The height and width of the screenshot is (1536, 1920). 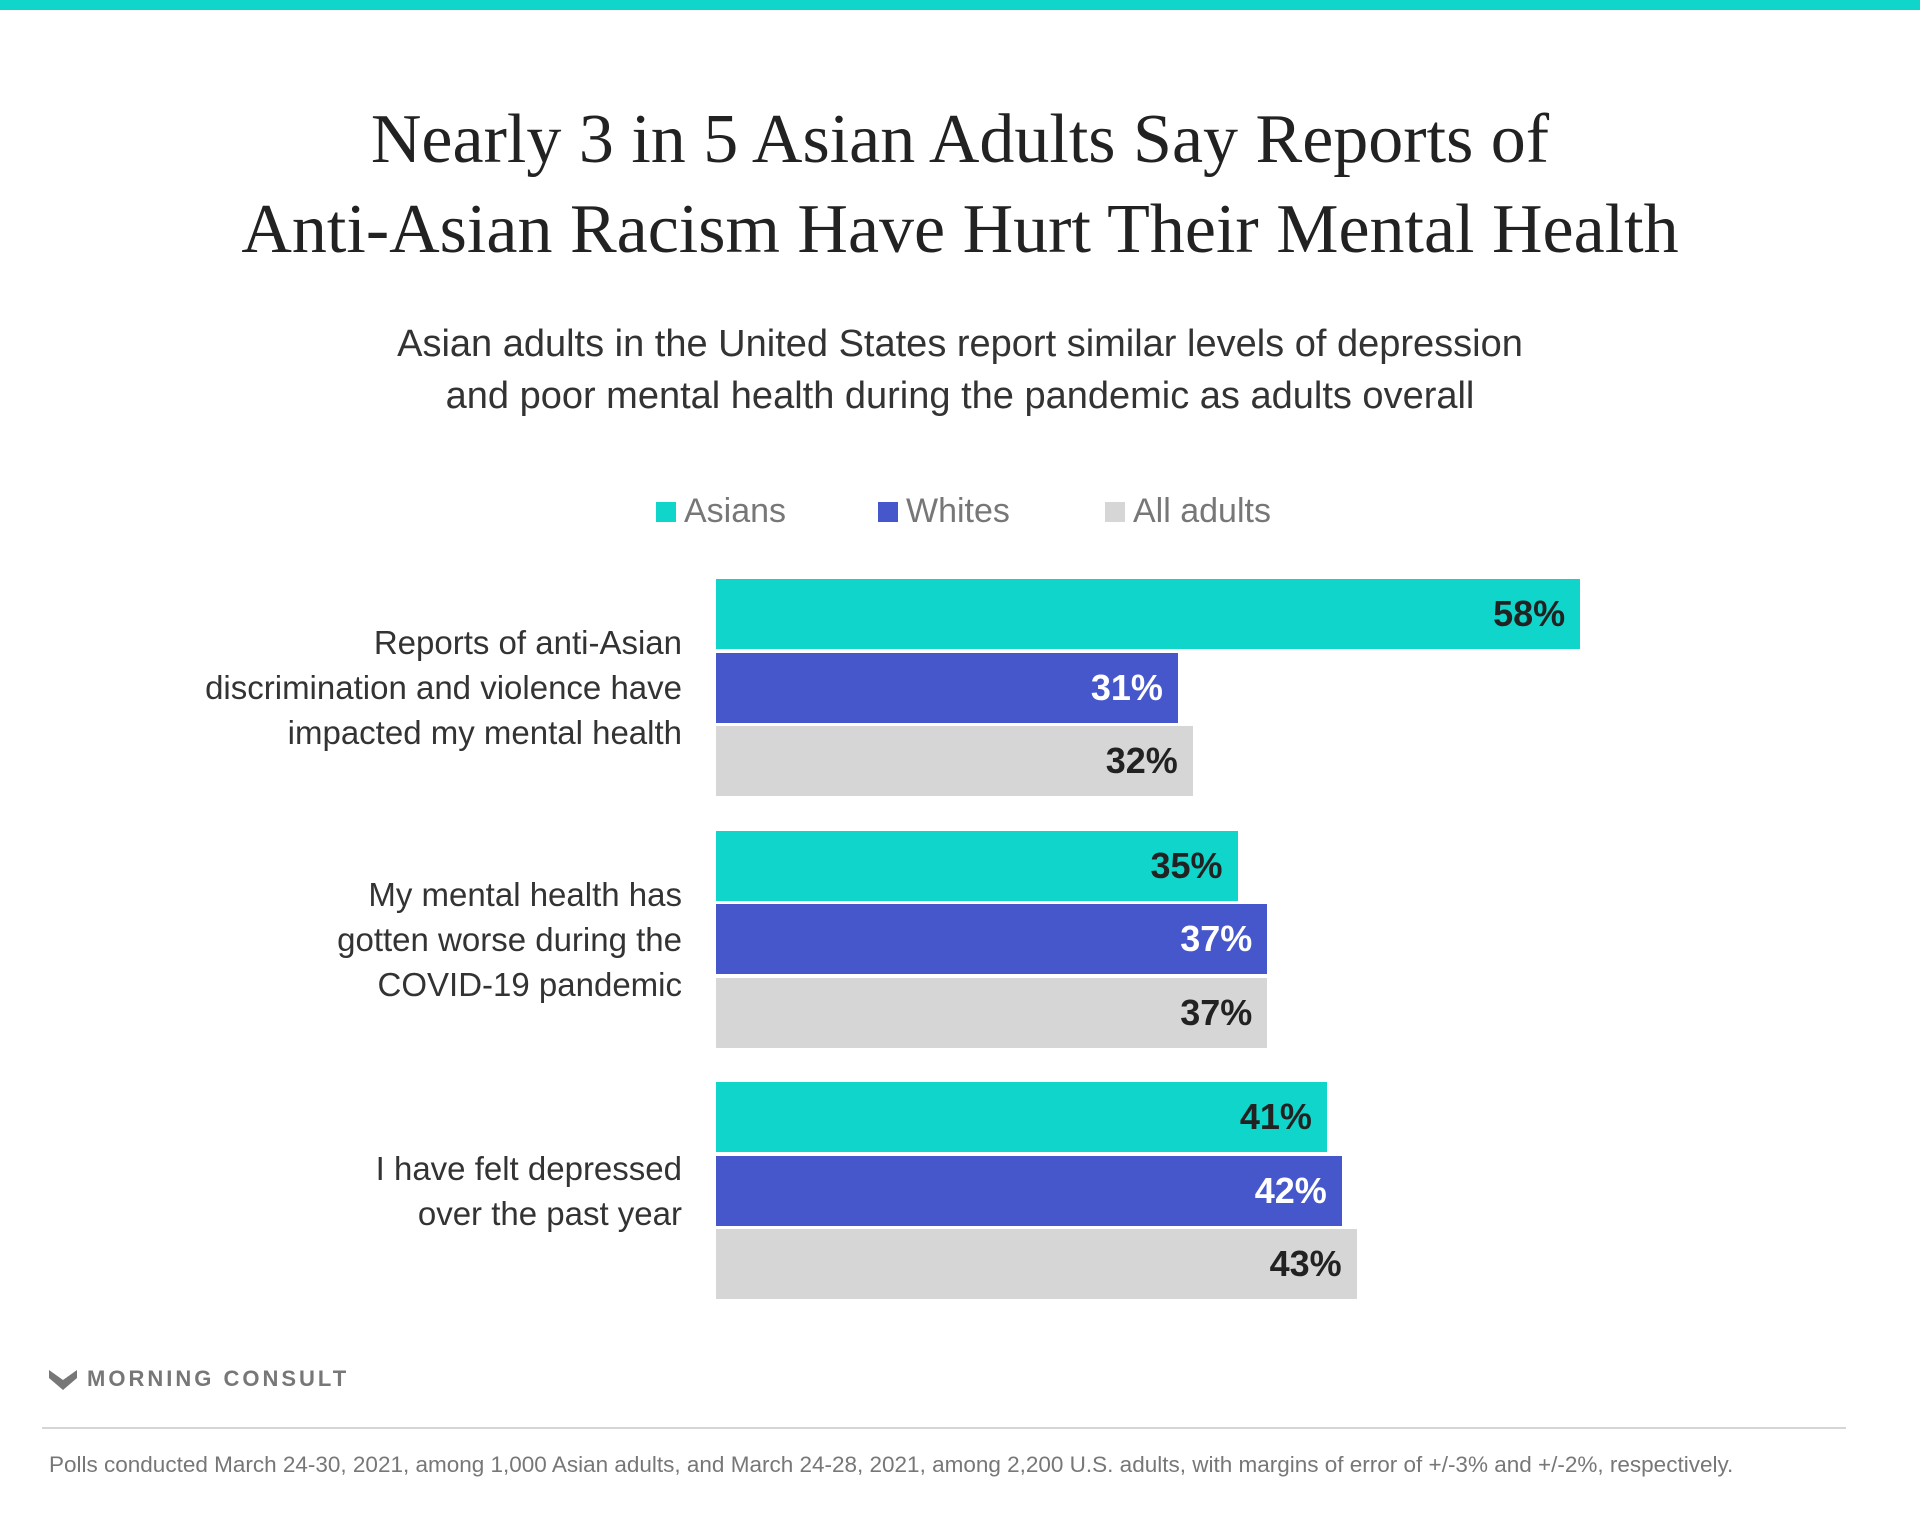 I want to click on data-label: 42%, so click(x=1290, y=1190).